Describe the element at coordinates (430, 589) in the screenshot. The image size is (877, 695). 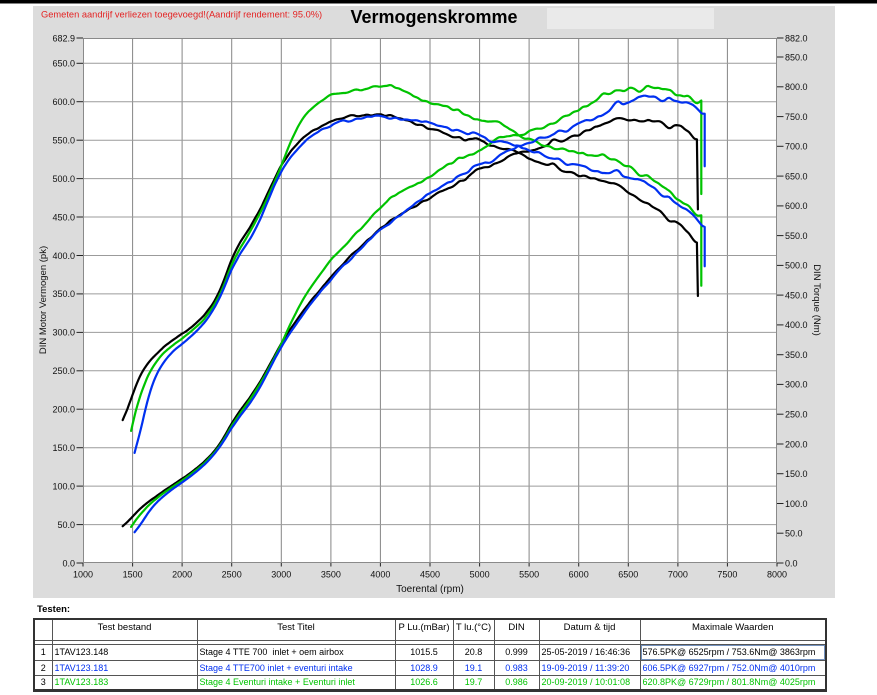
I see `svg-text: Toerental (rpm)` at that location.